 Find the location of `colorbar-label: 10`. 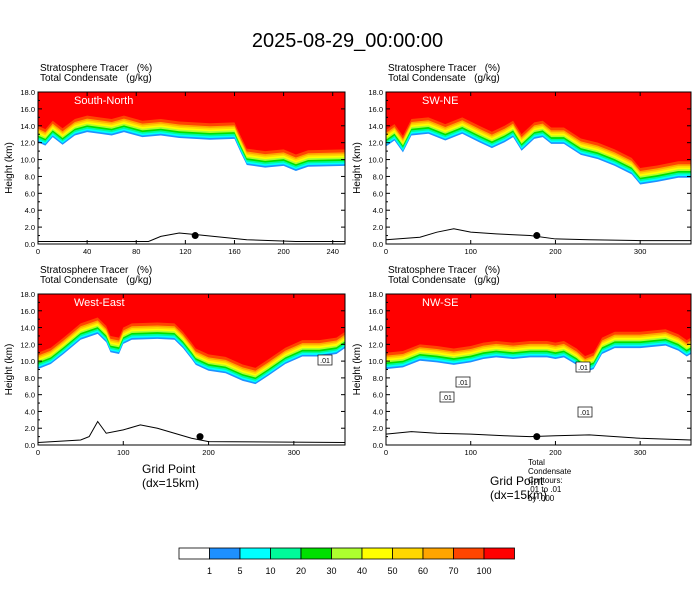

colorbar-label: 10 is located at coordinates (270, 571).